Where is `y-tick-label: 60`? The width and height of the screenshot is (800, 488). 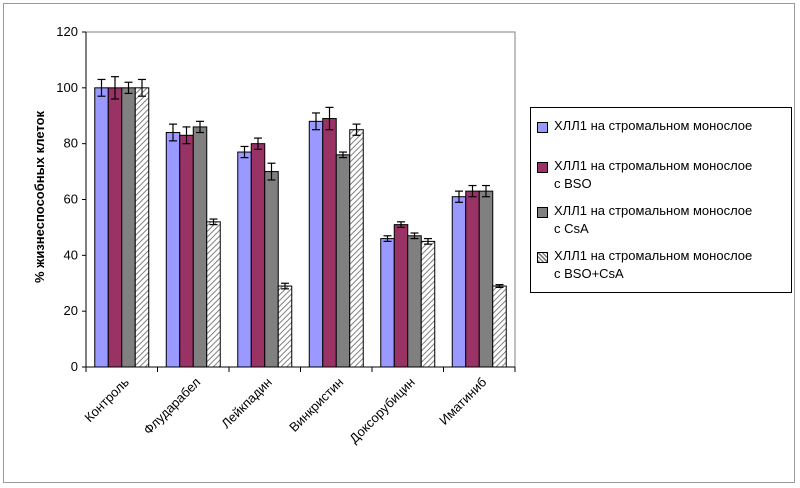 y-tick-label: 60 is located at coordinates (71, 199).